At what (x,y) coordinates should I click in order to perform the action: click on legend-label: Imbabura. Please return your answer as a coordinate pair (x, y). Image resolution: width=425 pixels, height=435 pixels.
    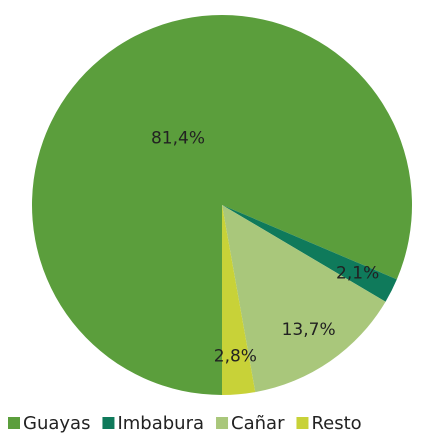
    Looking at the image, I should click on (160, 423).